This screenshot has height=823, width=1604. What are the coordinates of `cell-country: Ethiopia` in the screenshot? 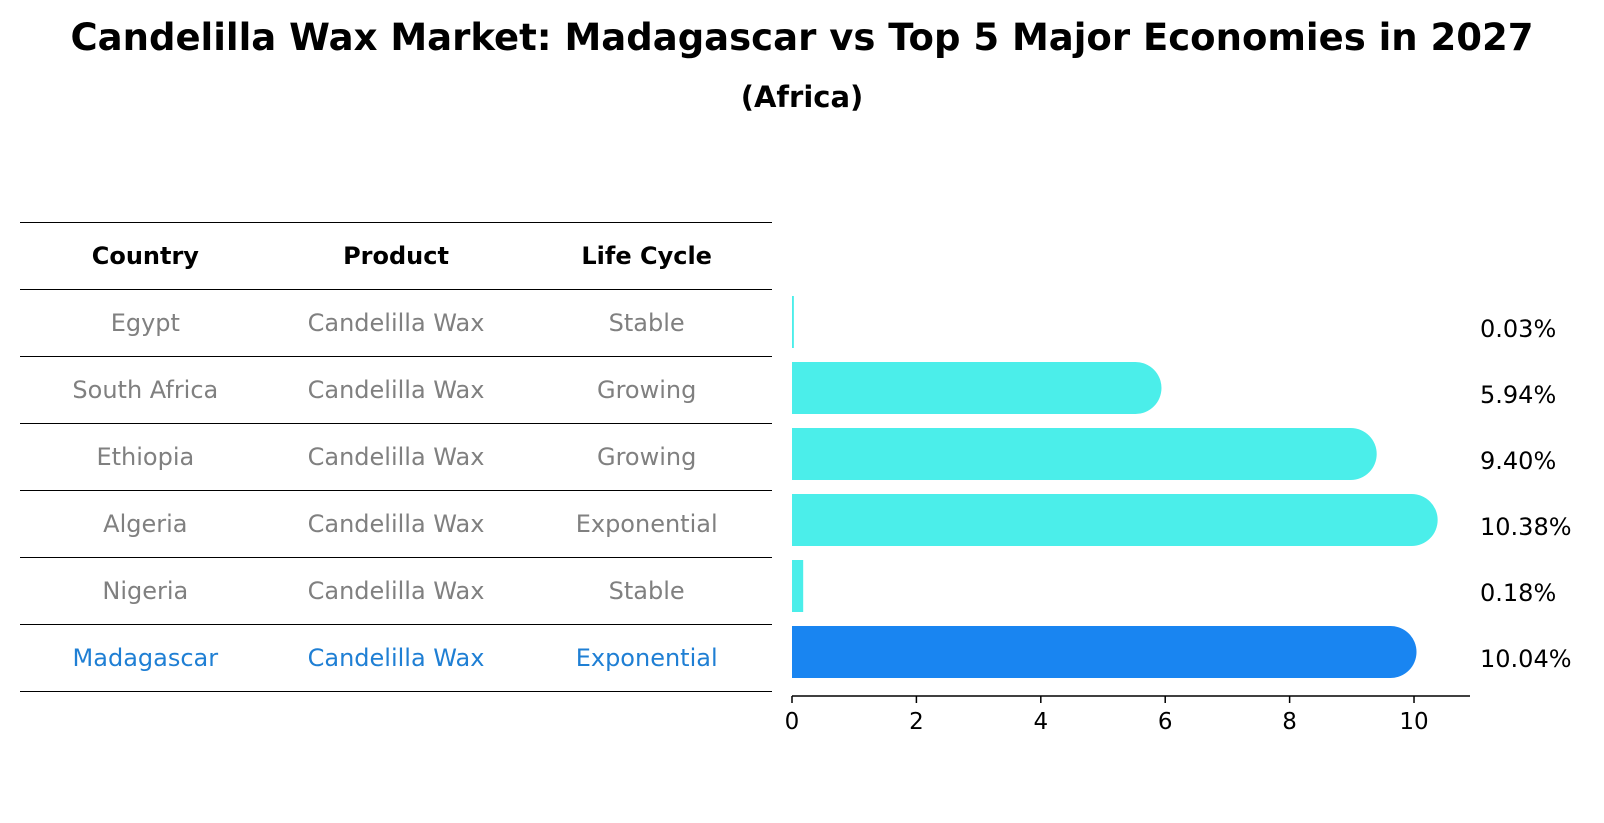 It's located at (145, 457).